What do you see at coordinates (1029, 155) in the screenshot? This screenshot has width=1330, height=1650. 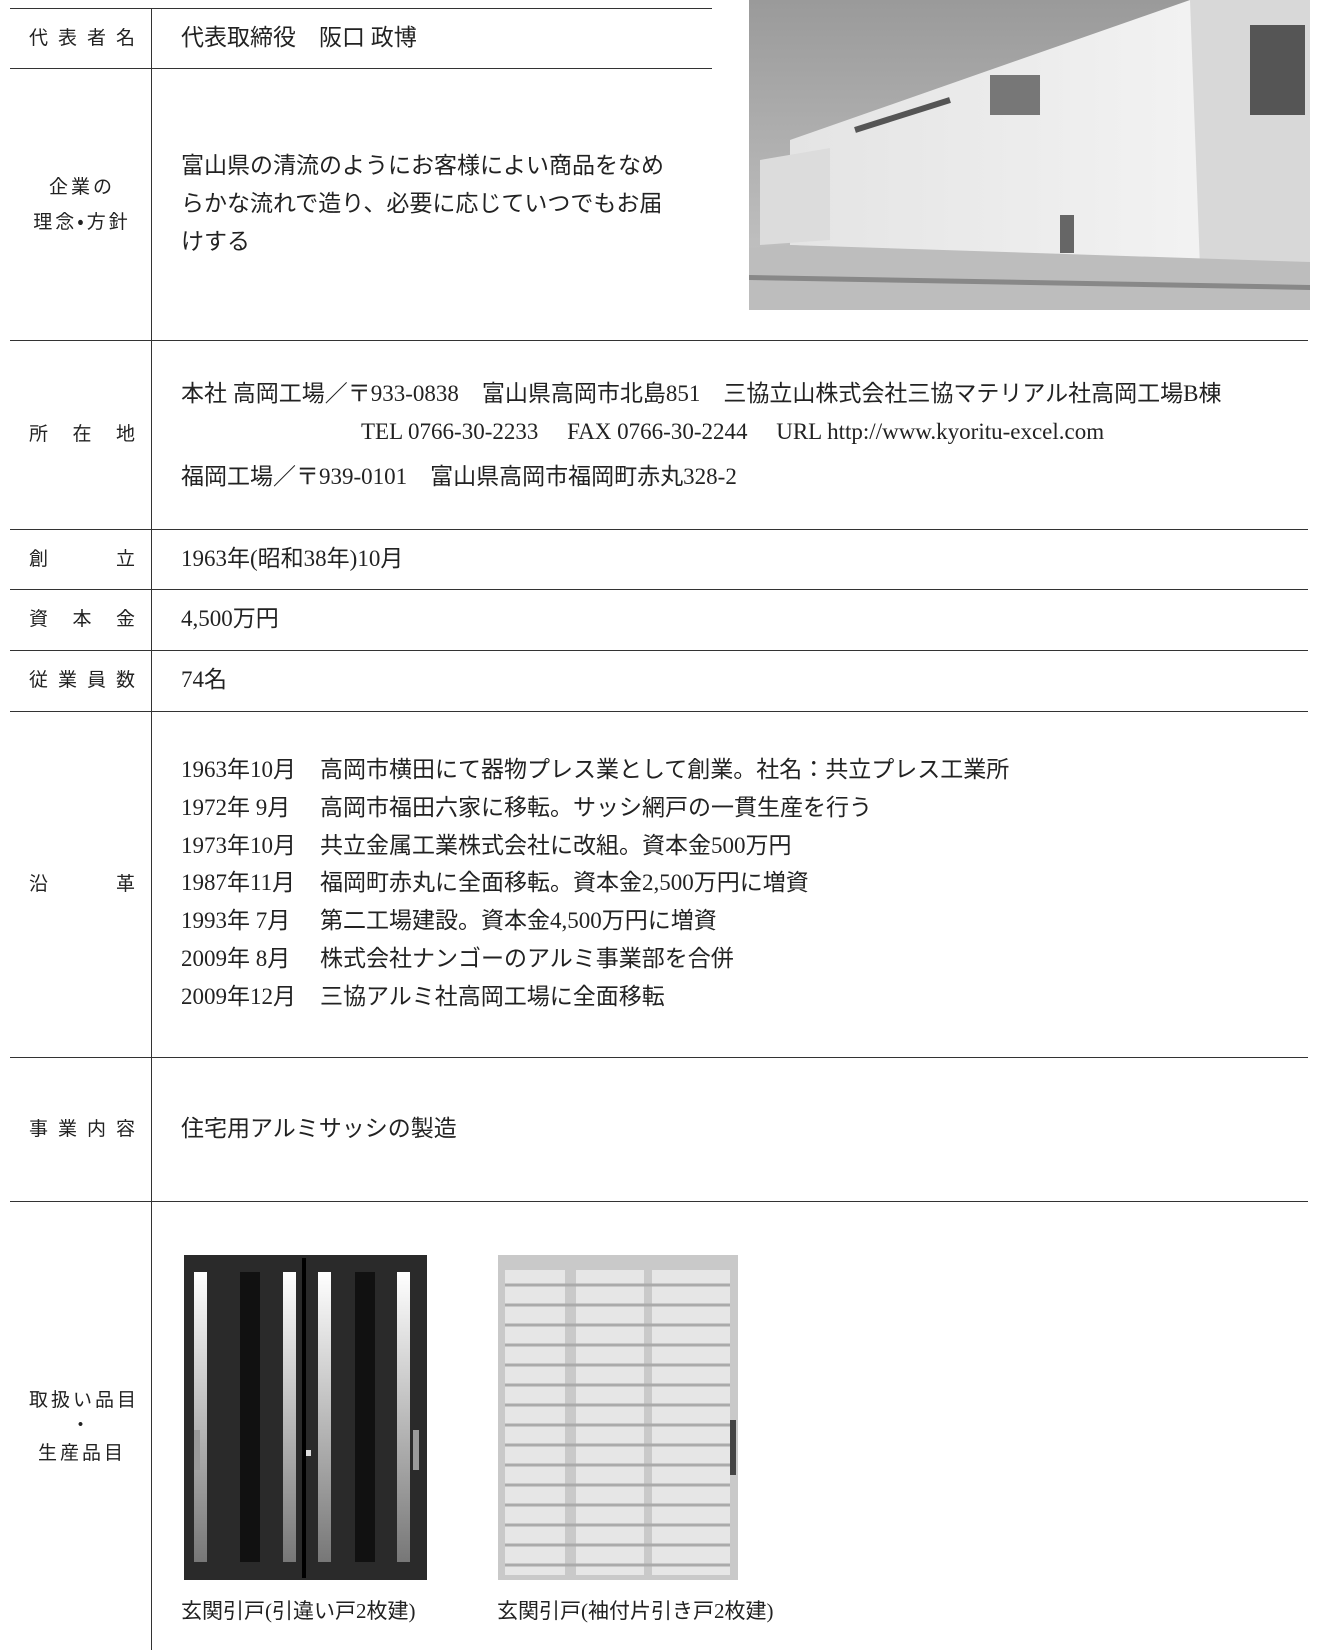 I see `factory-photo` at bounding box center [1029, 155].